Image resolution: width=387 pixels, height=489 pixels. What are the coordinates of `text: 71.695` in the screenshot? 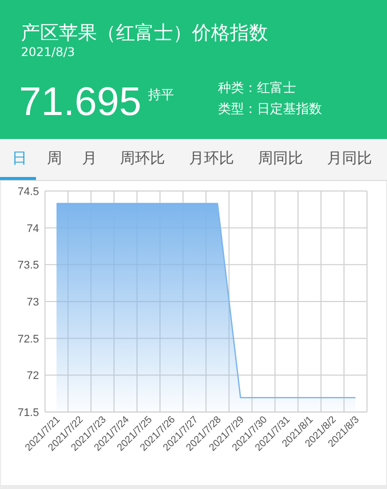 It's located at (80, 102).